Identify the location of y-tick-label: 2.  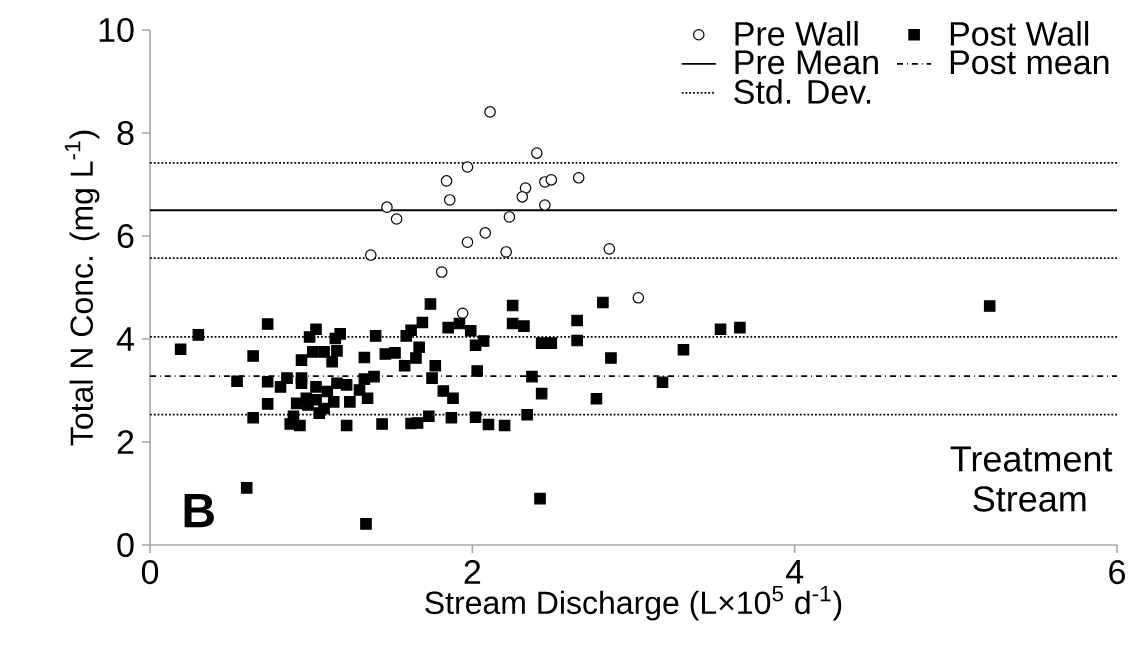
(125, 442).